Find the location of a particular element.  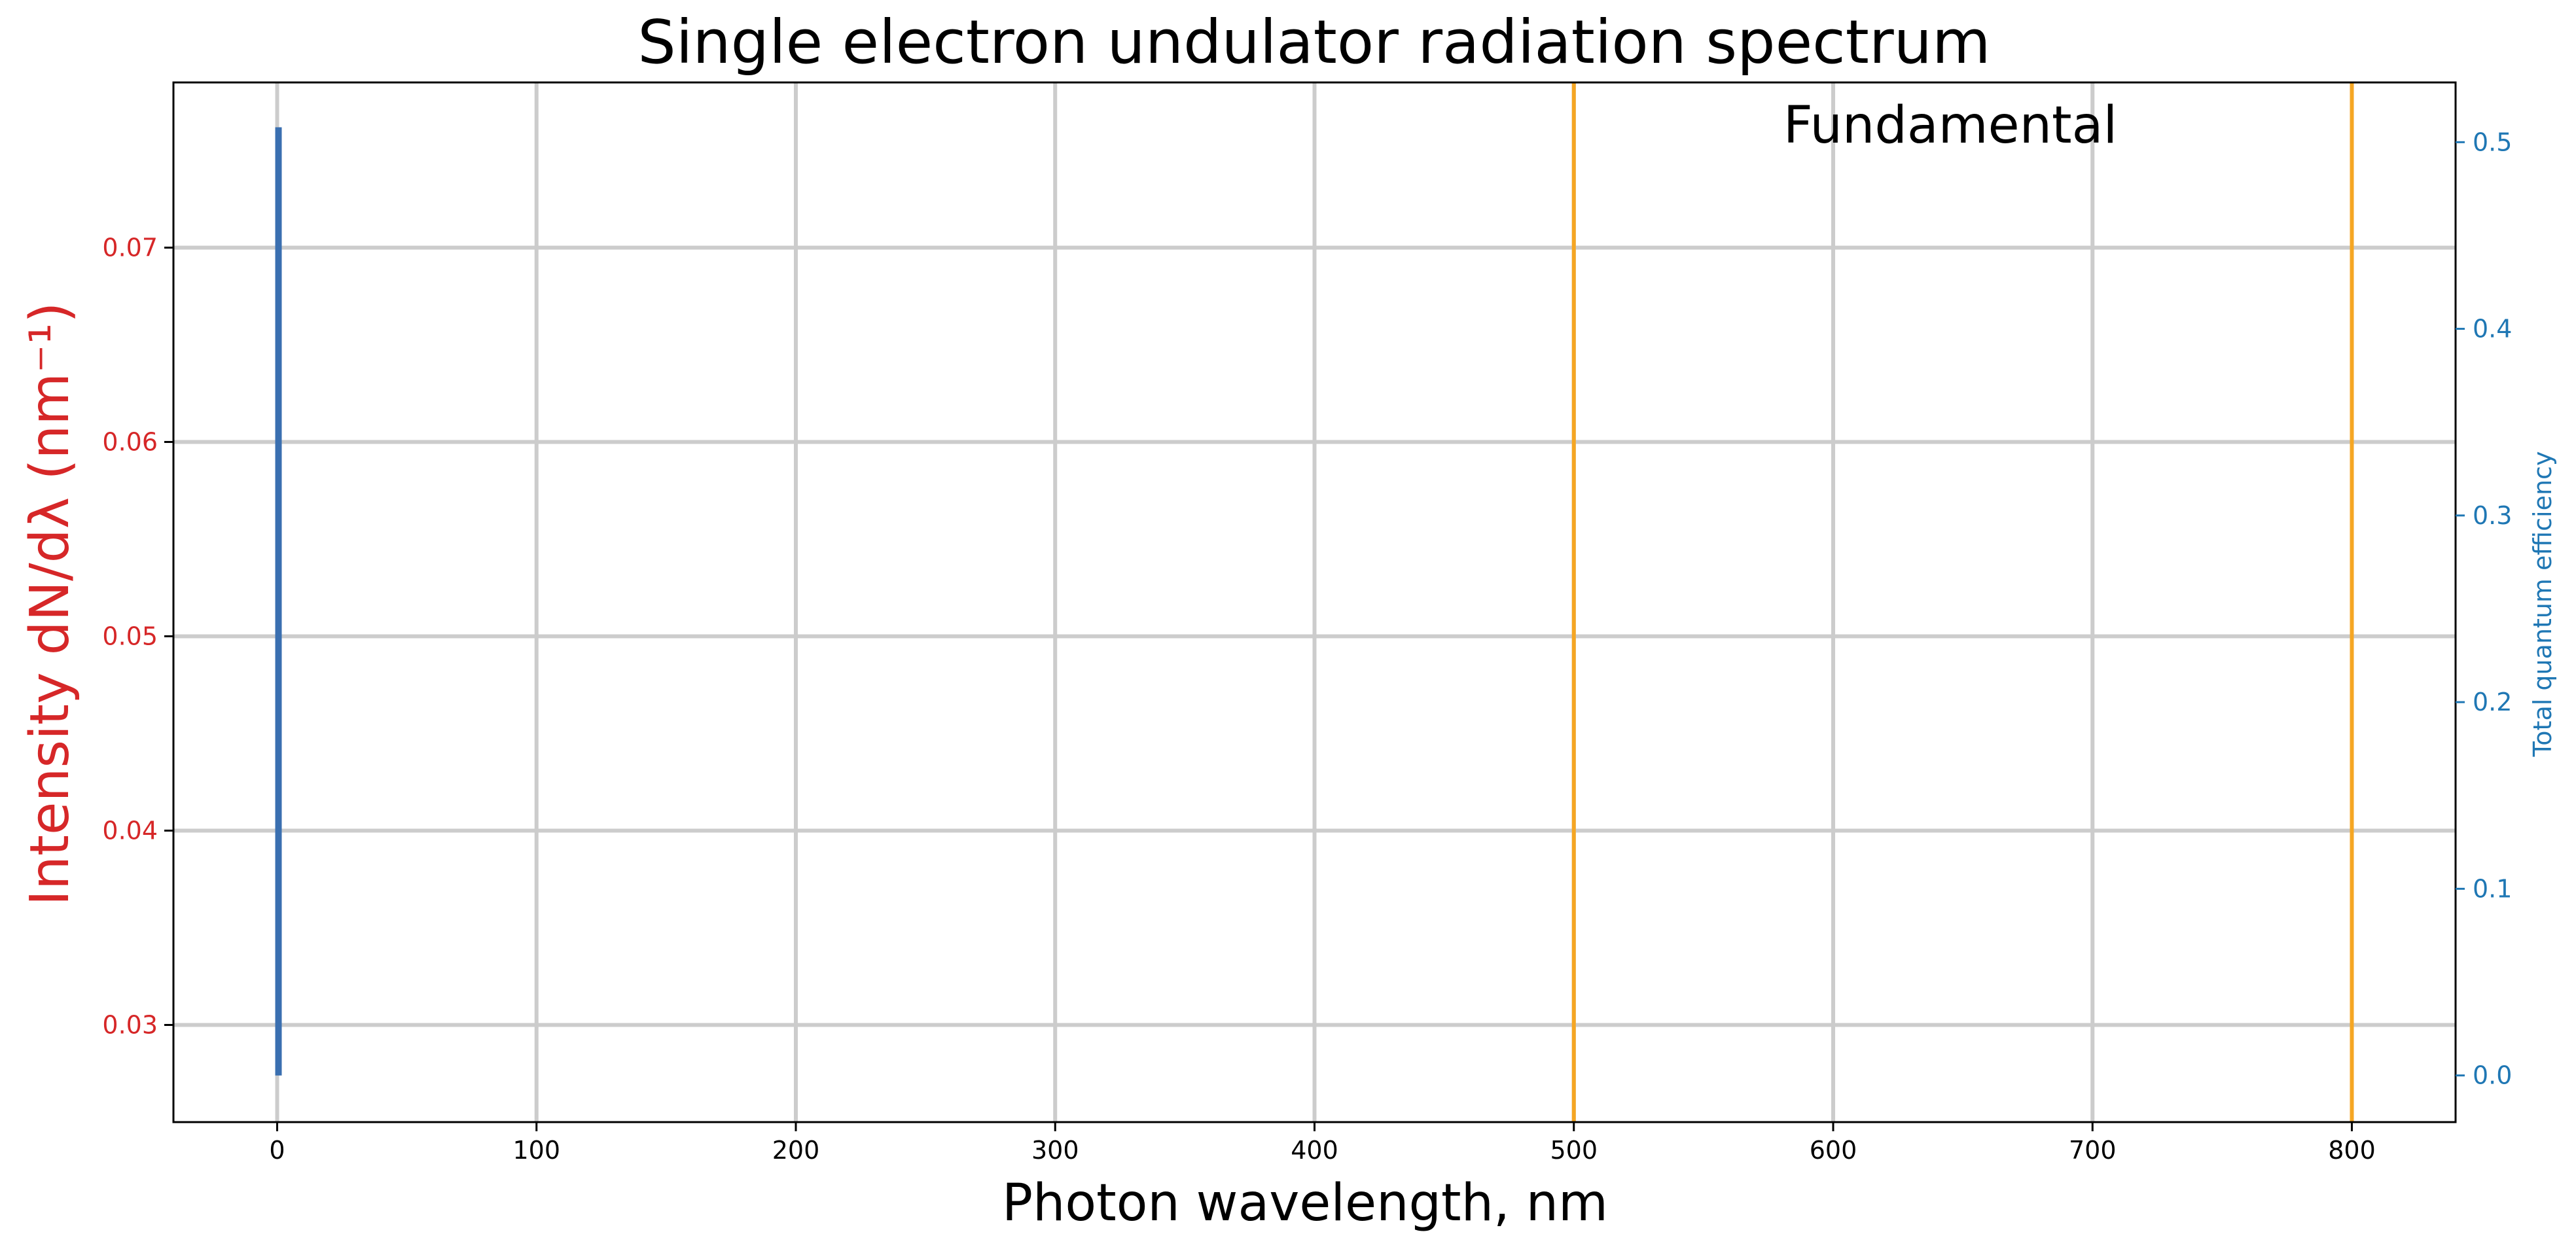

y-axis-left: 0.03 0.04 0.05 0.06 0.07 is located at coordinates (137, 636).